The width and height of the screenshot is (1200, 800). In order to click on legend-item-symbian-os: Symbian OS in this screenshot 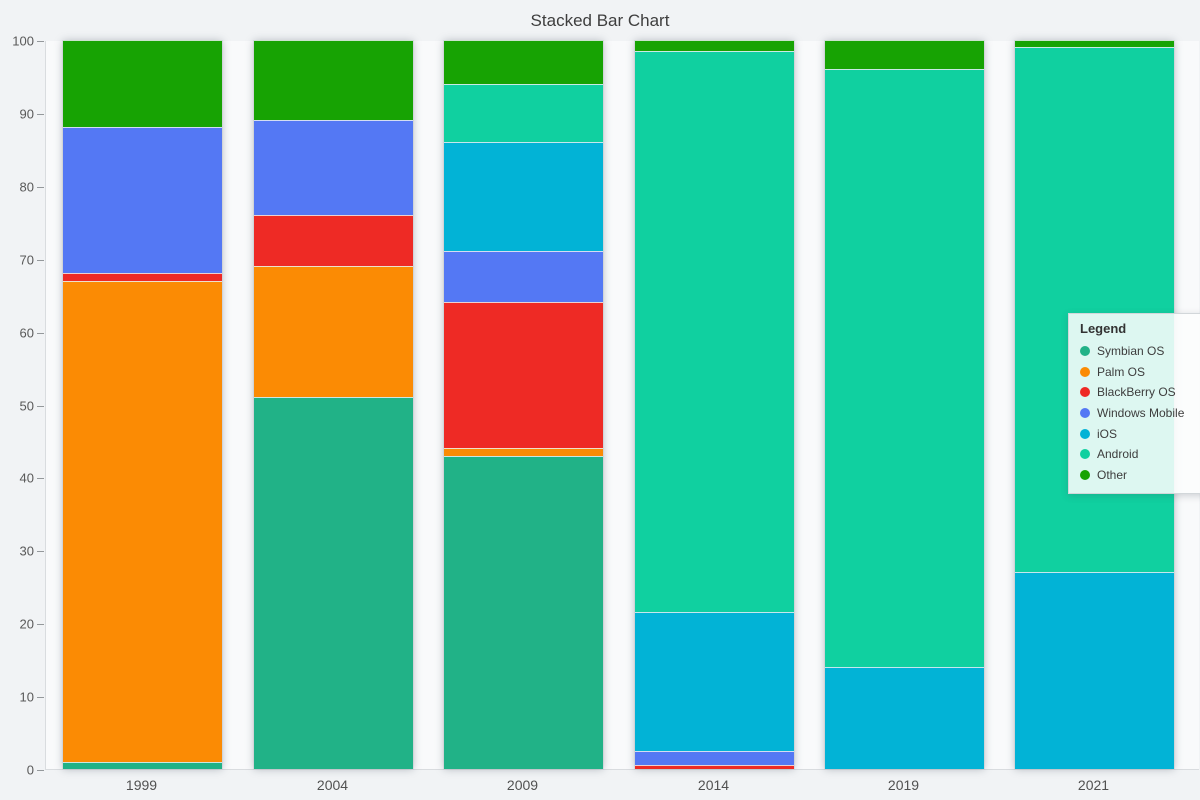, I will do `click(1139, 351)`.